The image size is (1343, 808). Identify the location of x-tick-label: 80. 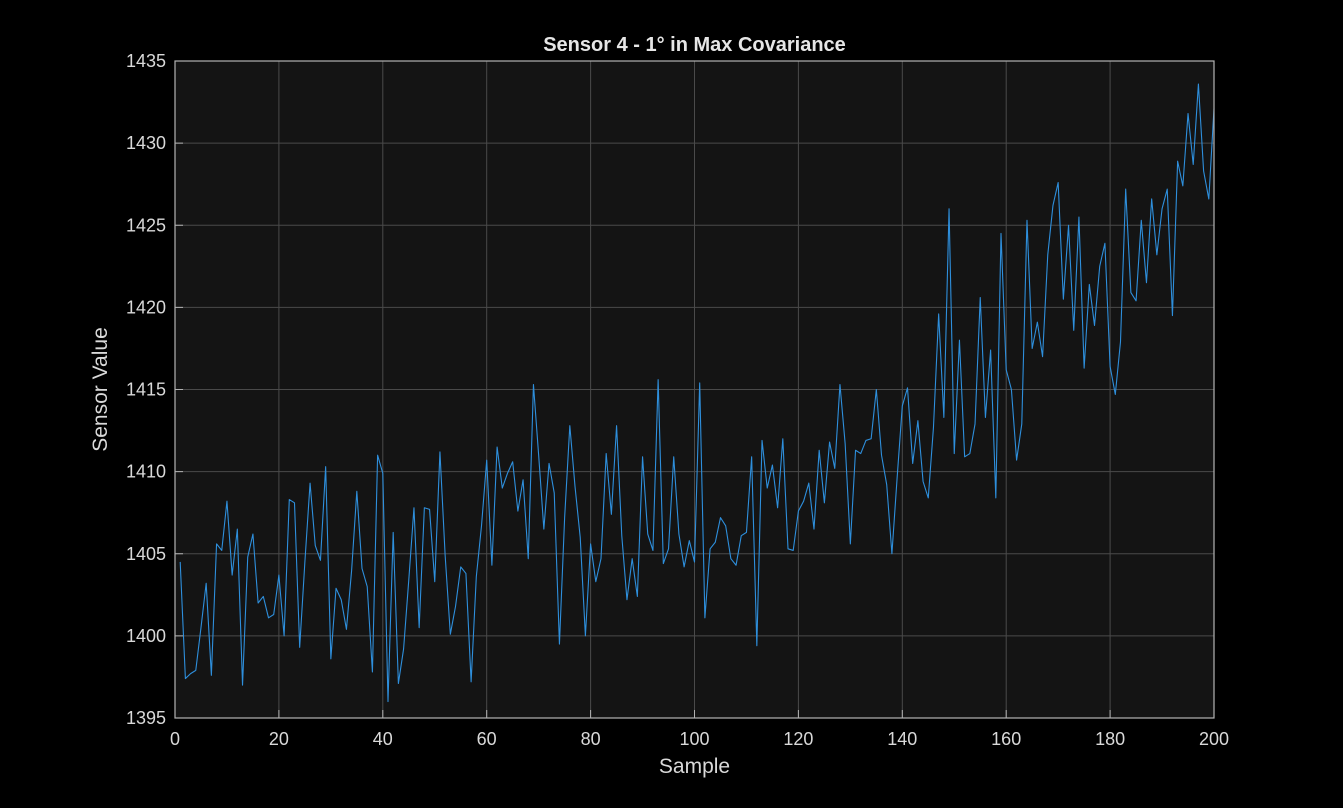
(591, 739).